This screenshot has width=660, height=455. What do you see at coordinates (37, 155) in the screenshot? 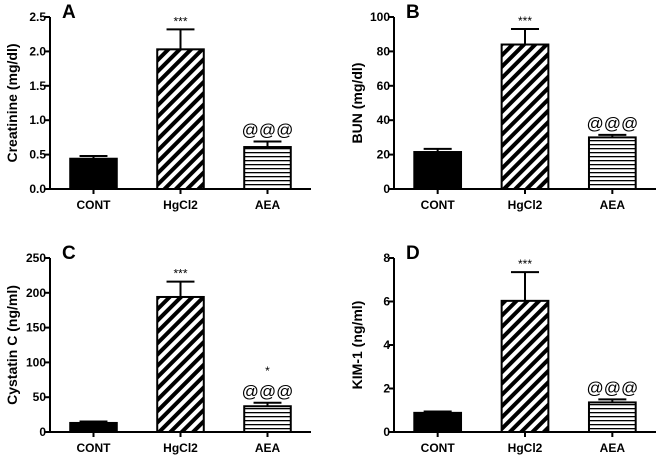
I see `y-tick-label: 0.5` at bounding box center [37, 155].